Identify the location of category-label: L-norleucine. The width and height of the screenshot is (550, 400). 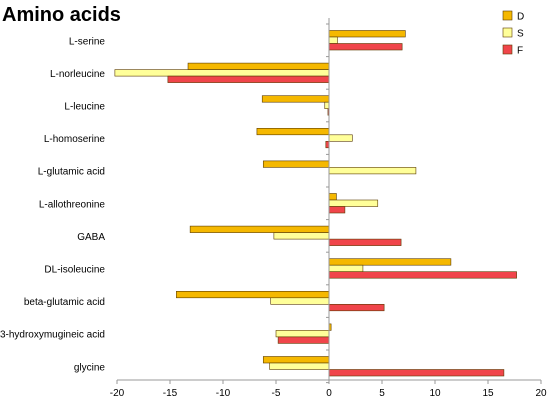
(77, 74).